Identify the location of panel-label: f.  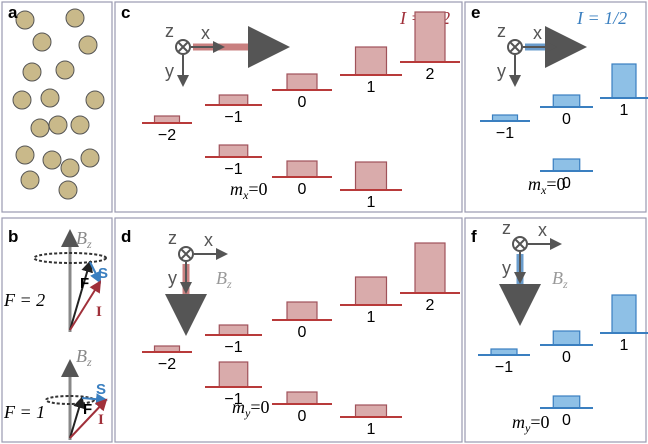
(474, 236).